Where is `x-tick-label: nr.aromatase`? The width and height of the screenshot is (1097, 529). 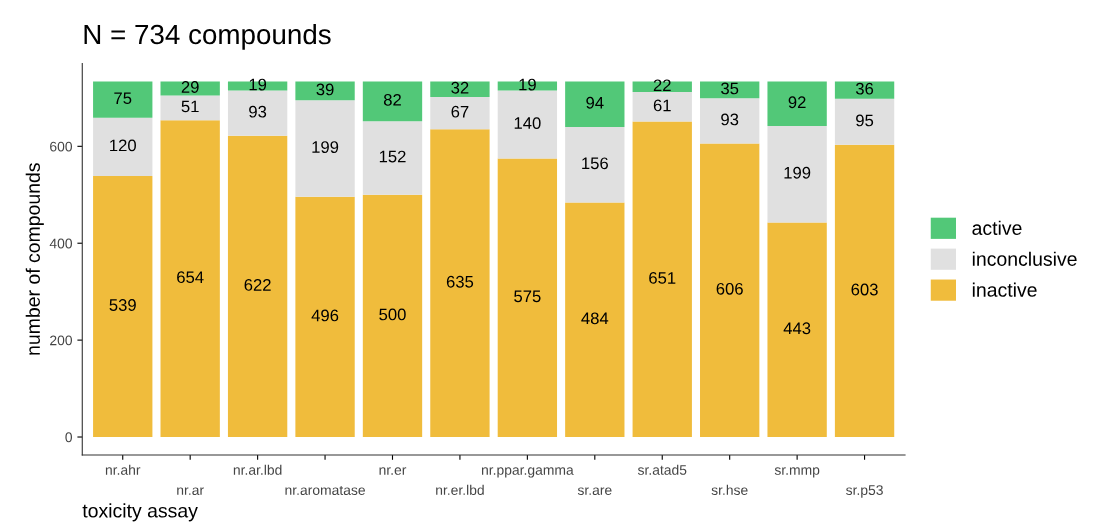 x-tick-label: nr.aromatase is located at coordinates (325, 490).